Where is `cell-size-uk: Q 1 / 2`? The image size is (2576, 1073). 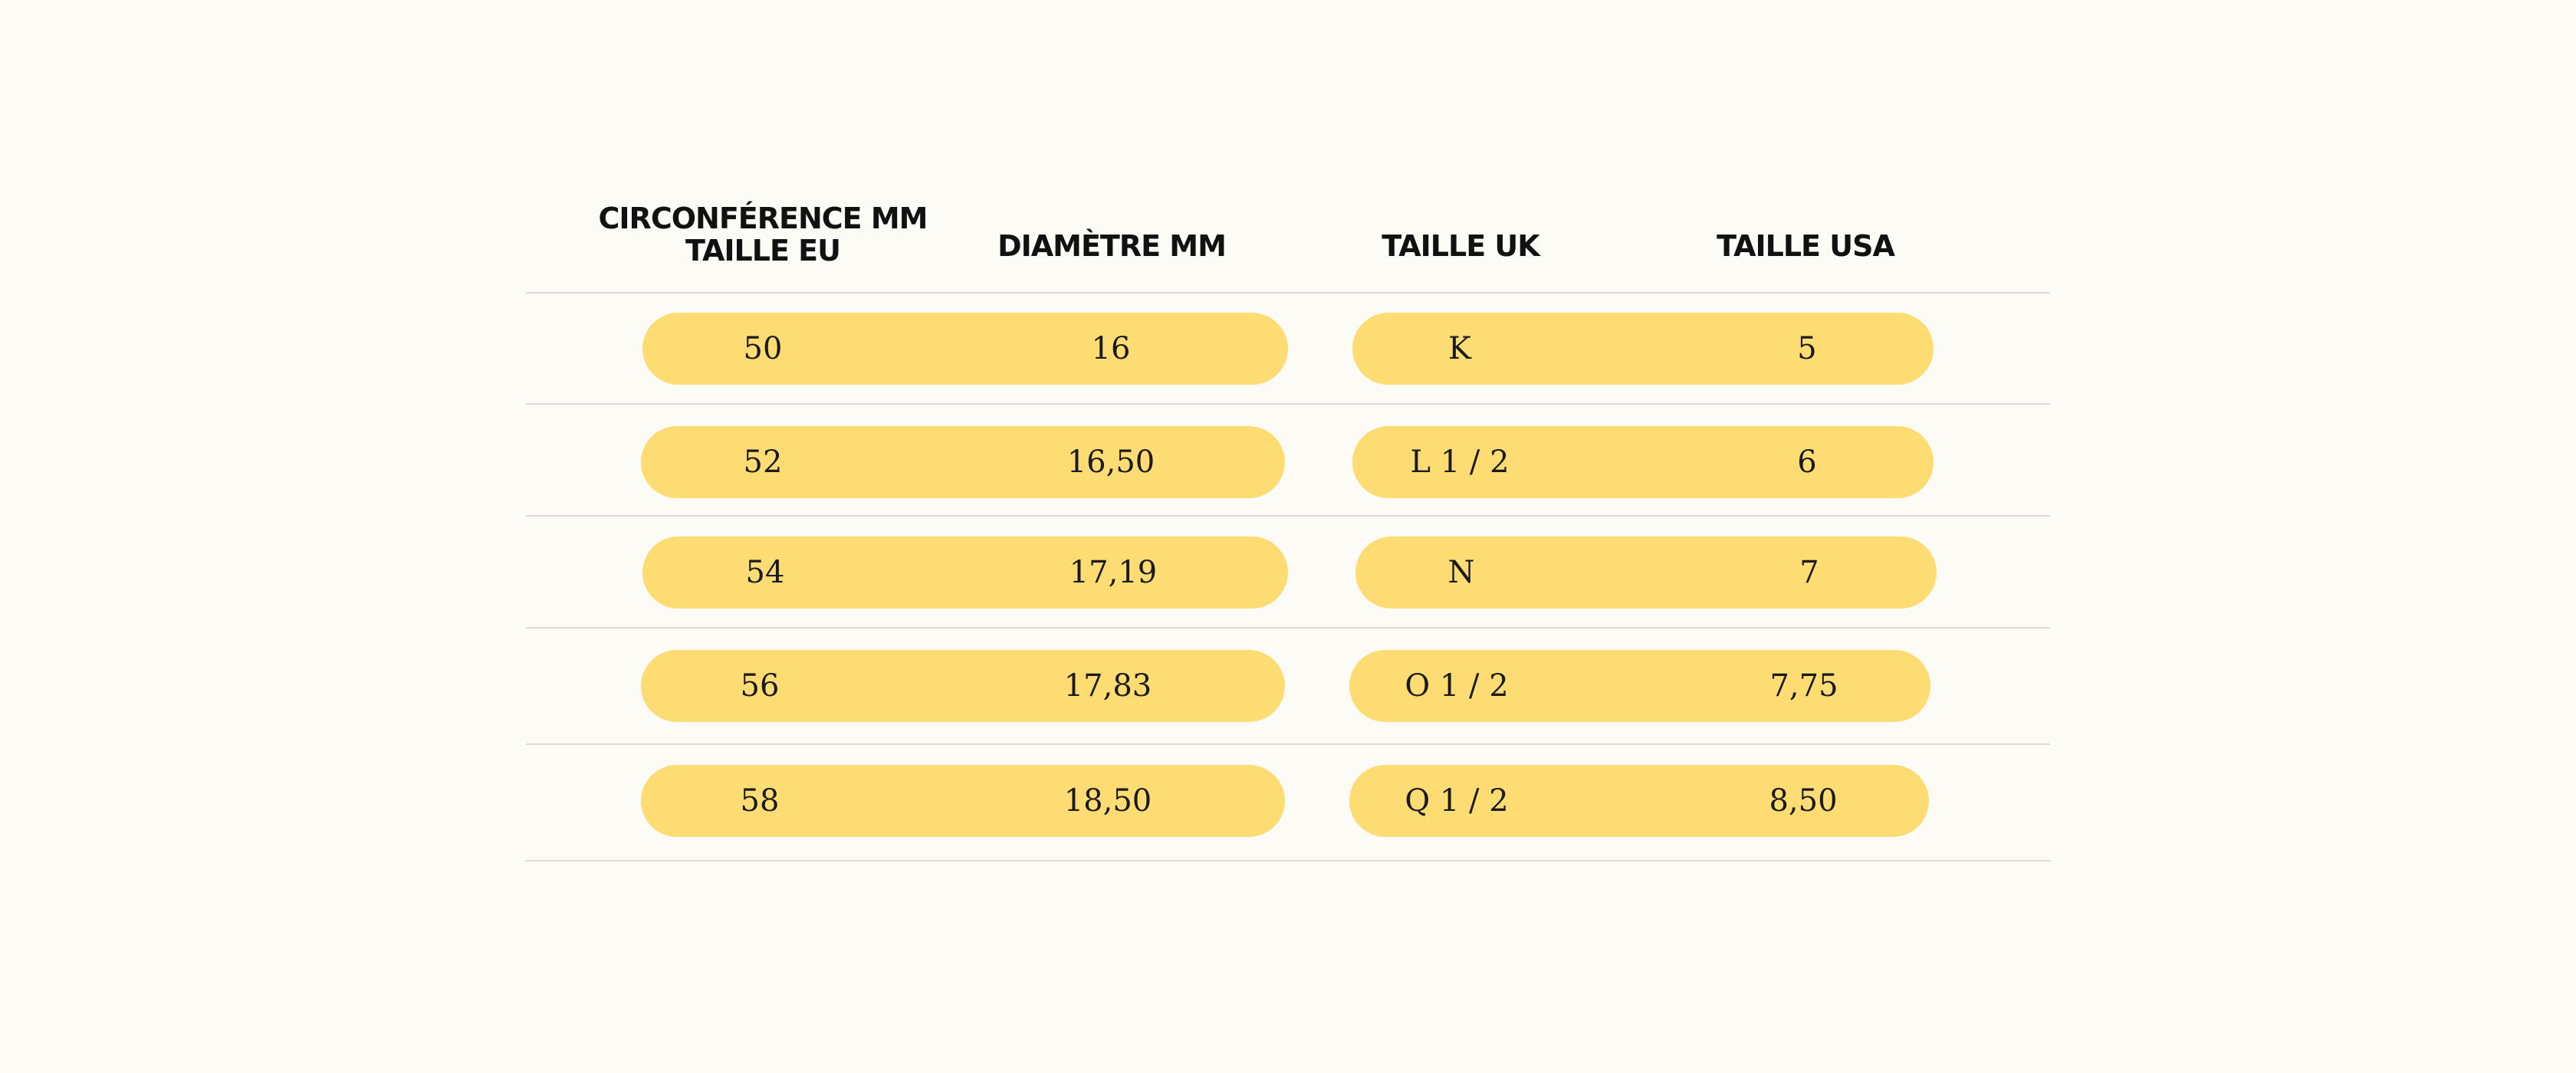 cell-size-uk: Q 1 / 2 is located at coordinates (1457, 801).